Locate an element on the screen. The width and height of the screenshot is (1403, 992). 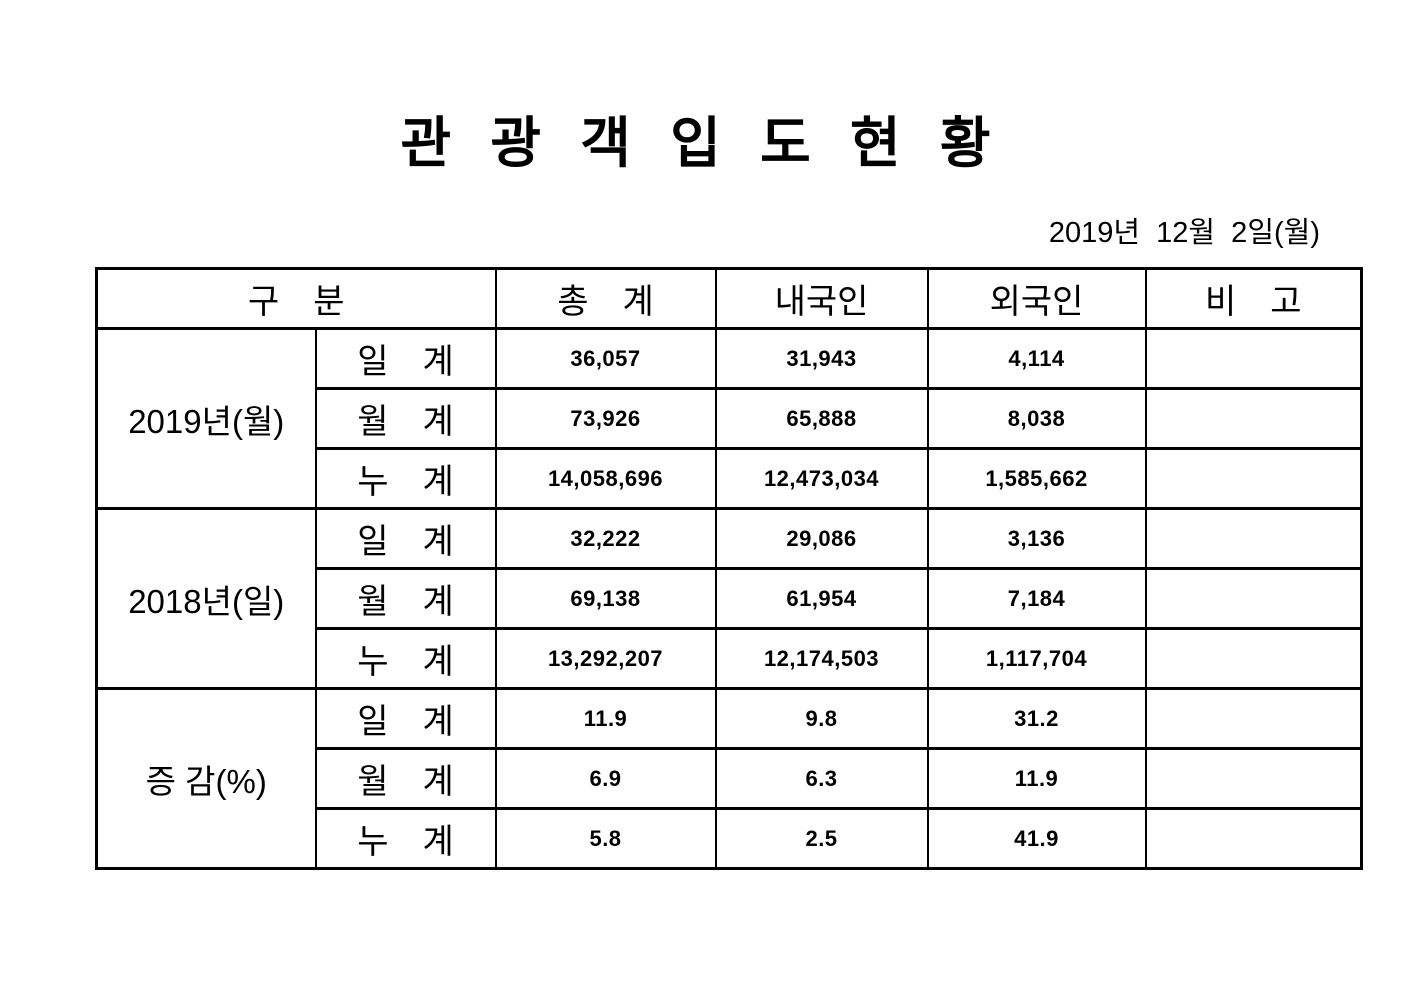
group-cell-2019: 2019년(월) is located at coordinates (206, 418).